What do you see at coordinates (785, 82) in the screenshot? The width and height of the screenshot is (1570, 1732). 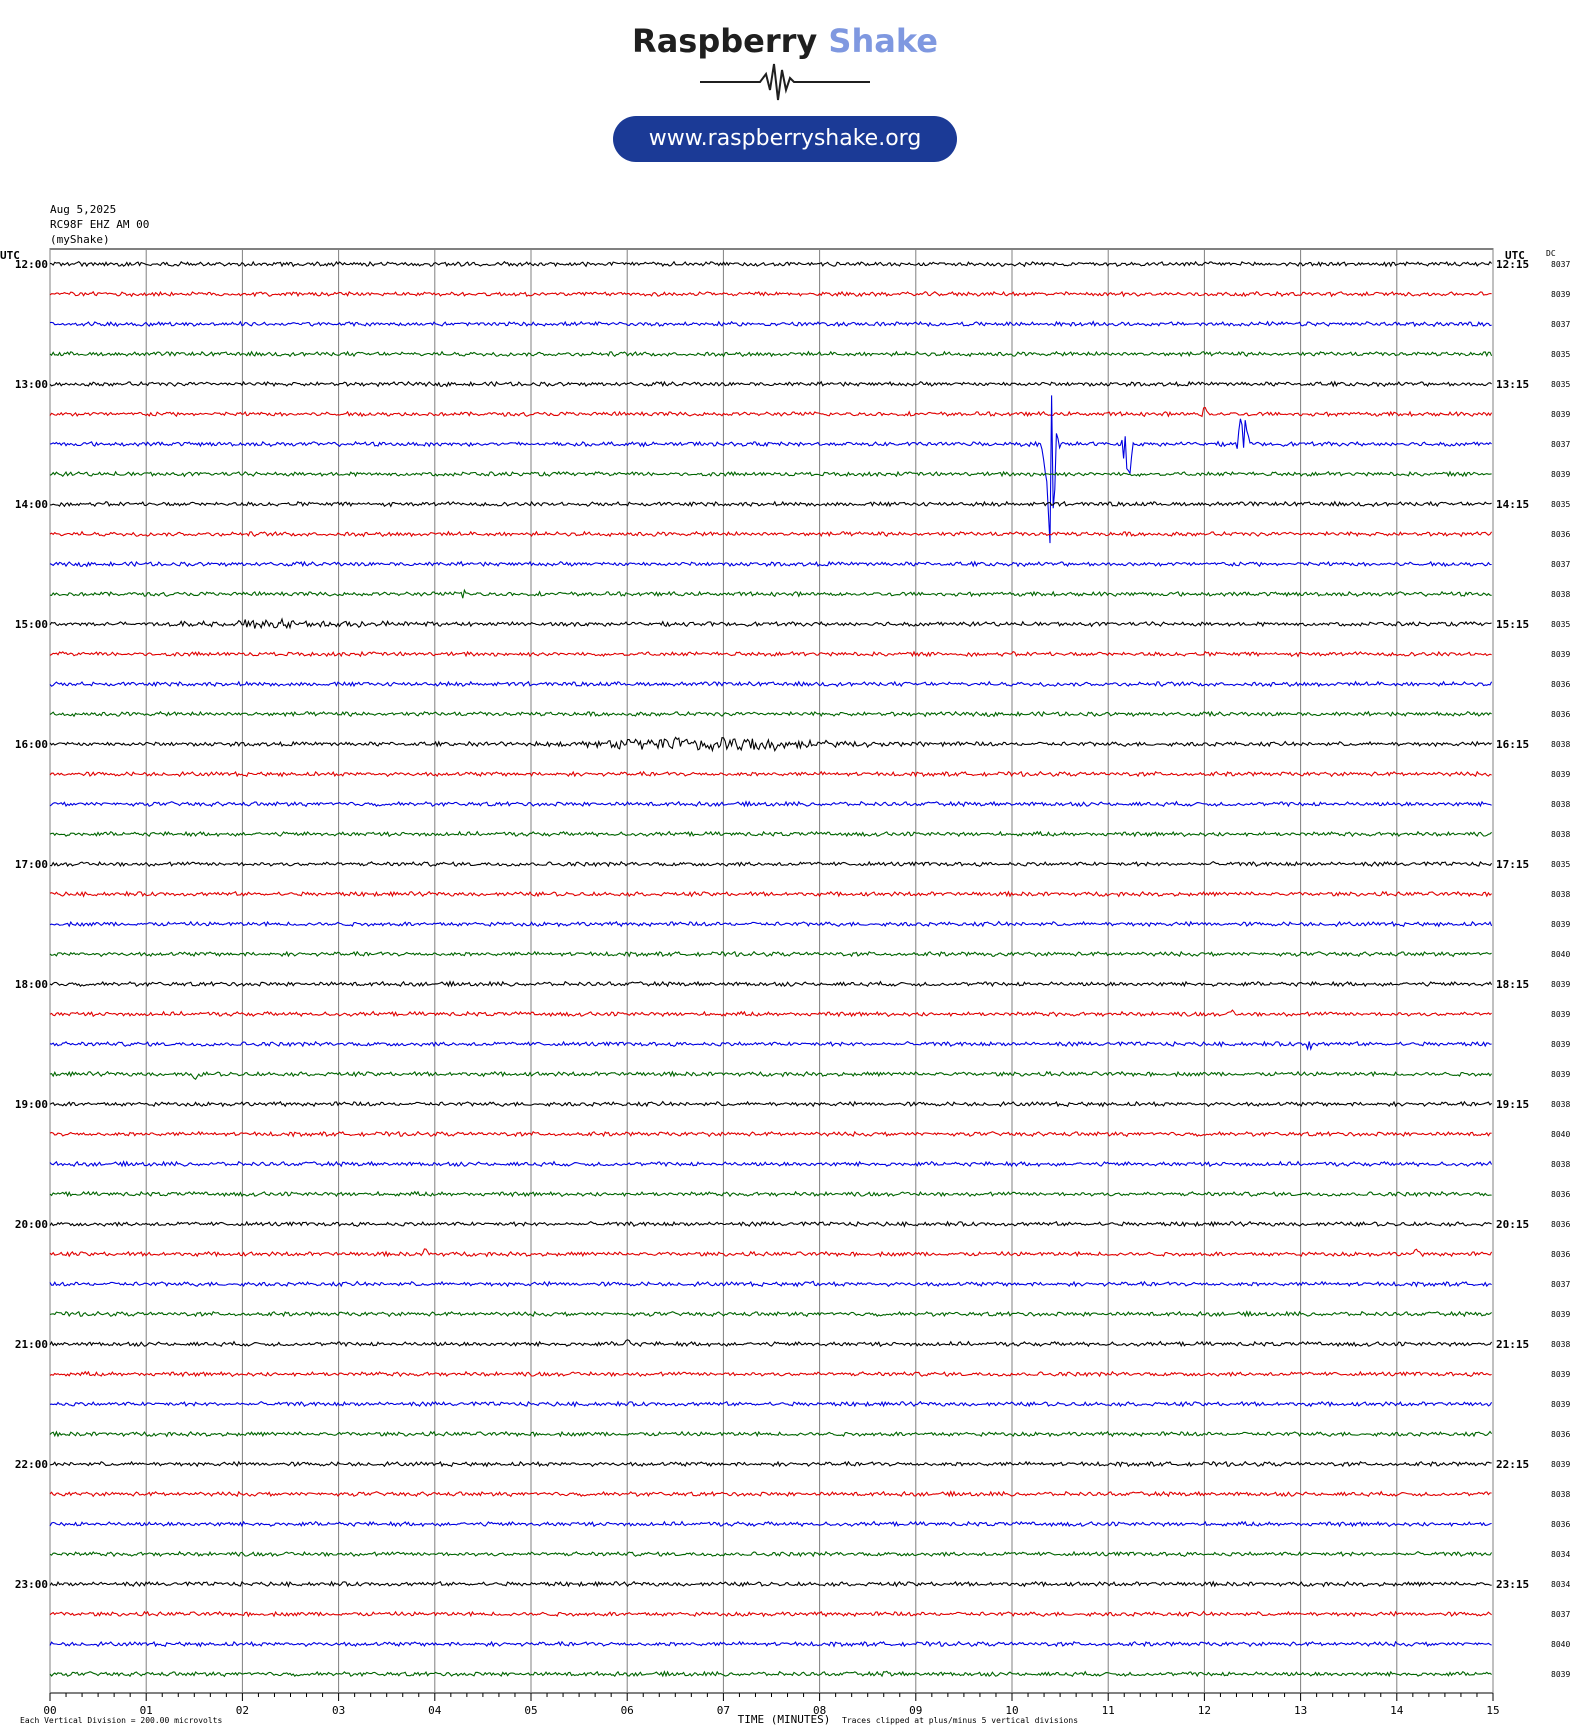 I see `seismic-wave-icon` at bounding box center [785, 82].